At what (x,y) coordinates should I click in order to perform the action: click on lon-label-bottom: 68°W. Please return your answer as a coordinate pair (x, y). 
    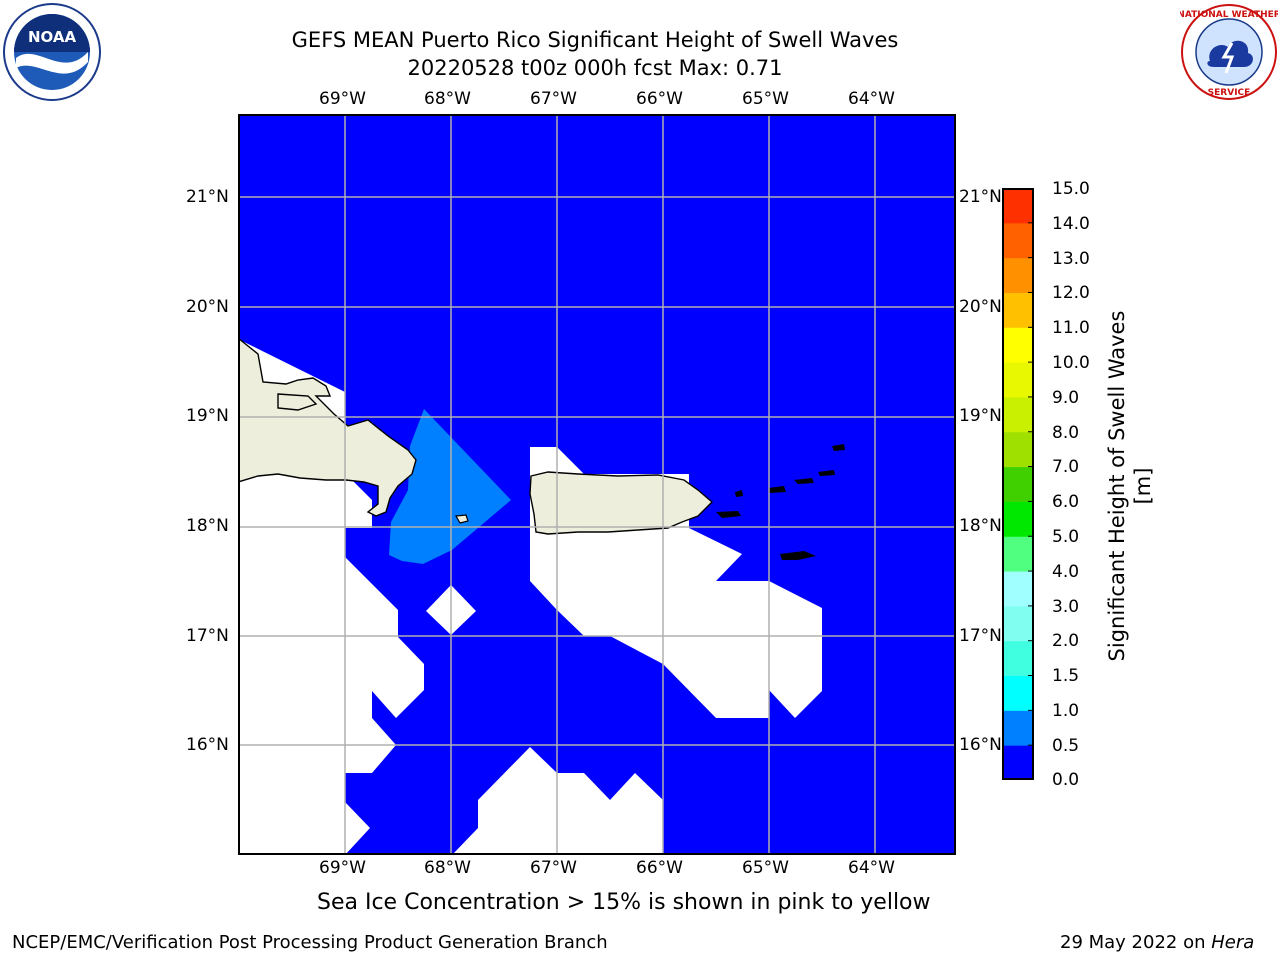
    Looking at the image, I should click on (447, 868).